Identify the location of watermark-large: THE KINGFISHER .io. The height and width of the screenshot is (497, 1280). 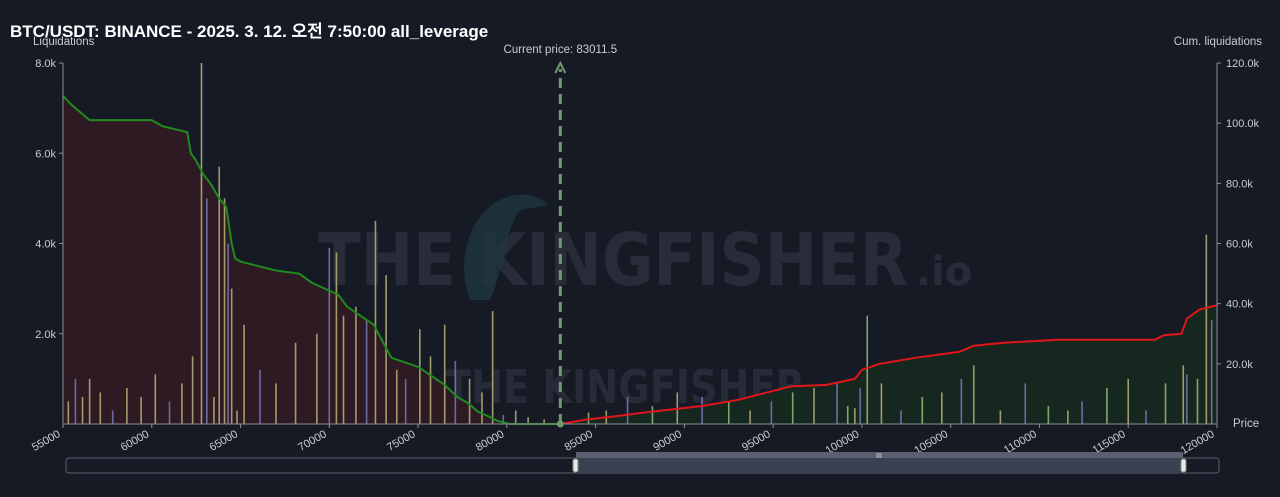
(645, 248).